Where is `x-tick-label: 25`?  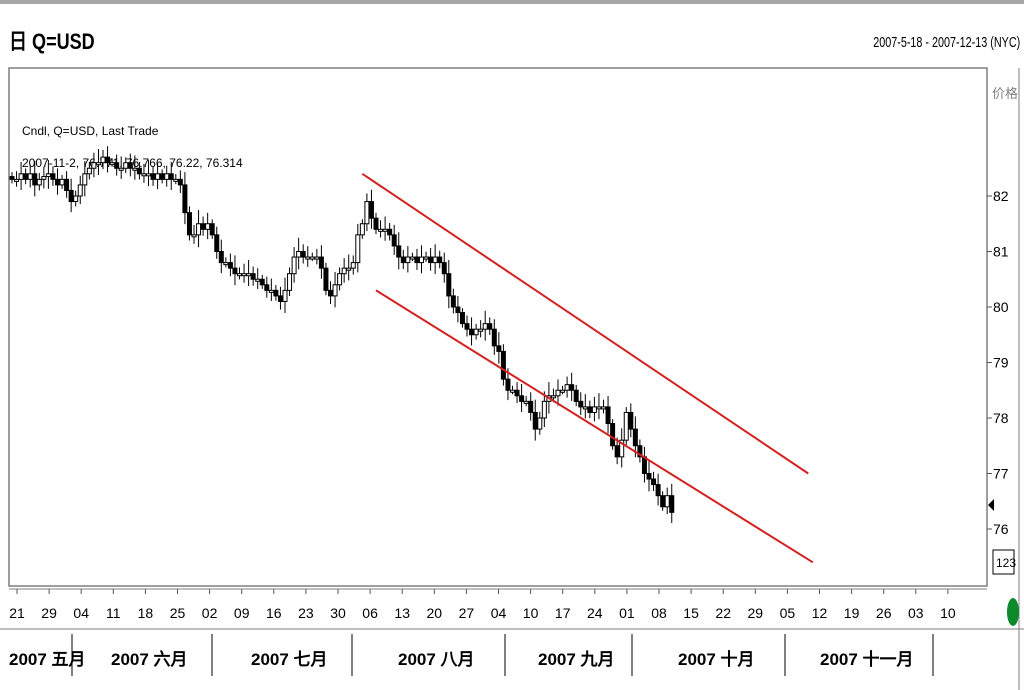
x-tick-label: 25 is located at coordinates (178, 613).